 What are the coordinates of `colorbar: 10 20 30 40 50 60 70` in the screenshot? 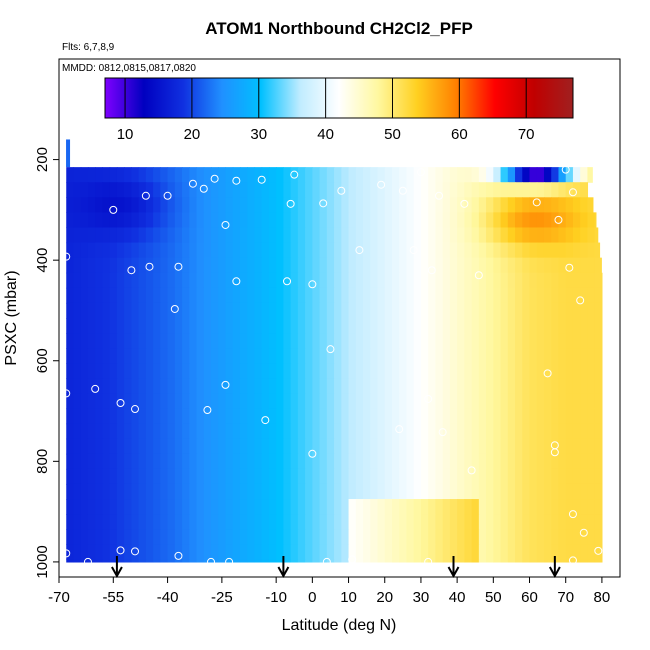 It's located at (339, 110).